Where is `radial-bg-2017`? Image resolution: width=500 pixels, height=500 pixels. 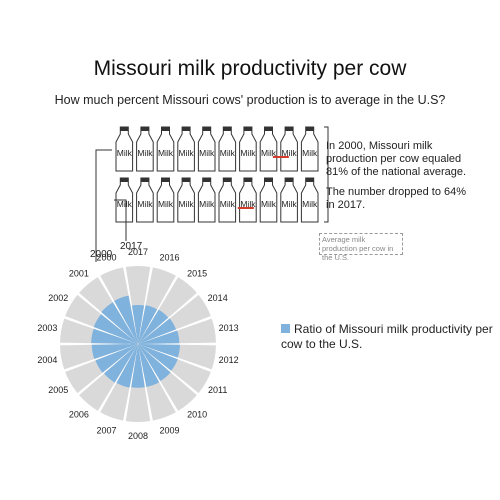
radial-bg-2017 is located at coordinates (138, 305).